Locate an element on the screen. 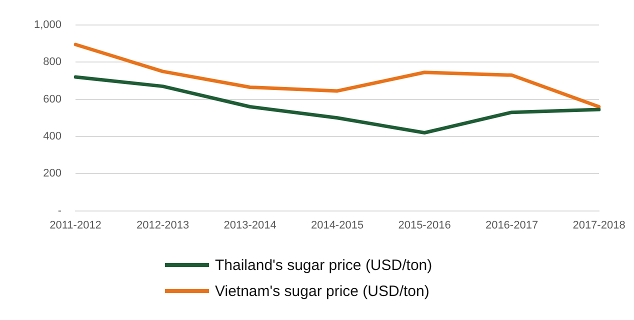  legend-label: Thailand's sugar price (USD/ton) is located at coordinates (323, 265).